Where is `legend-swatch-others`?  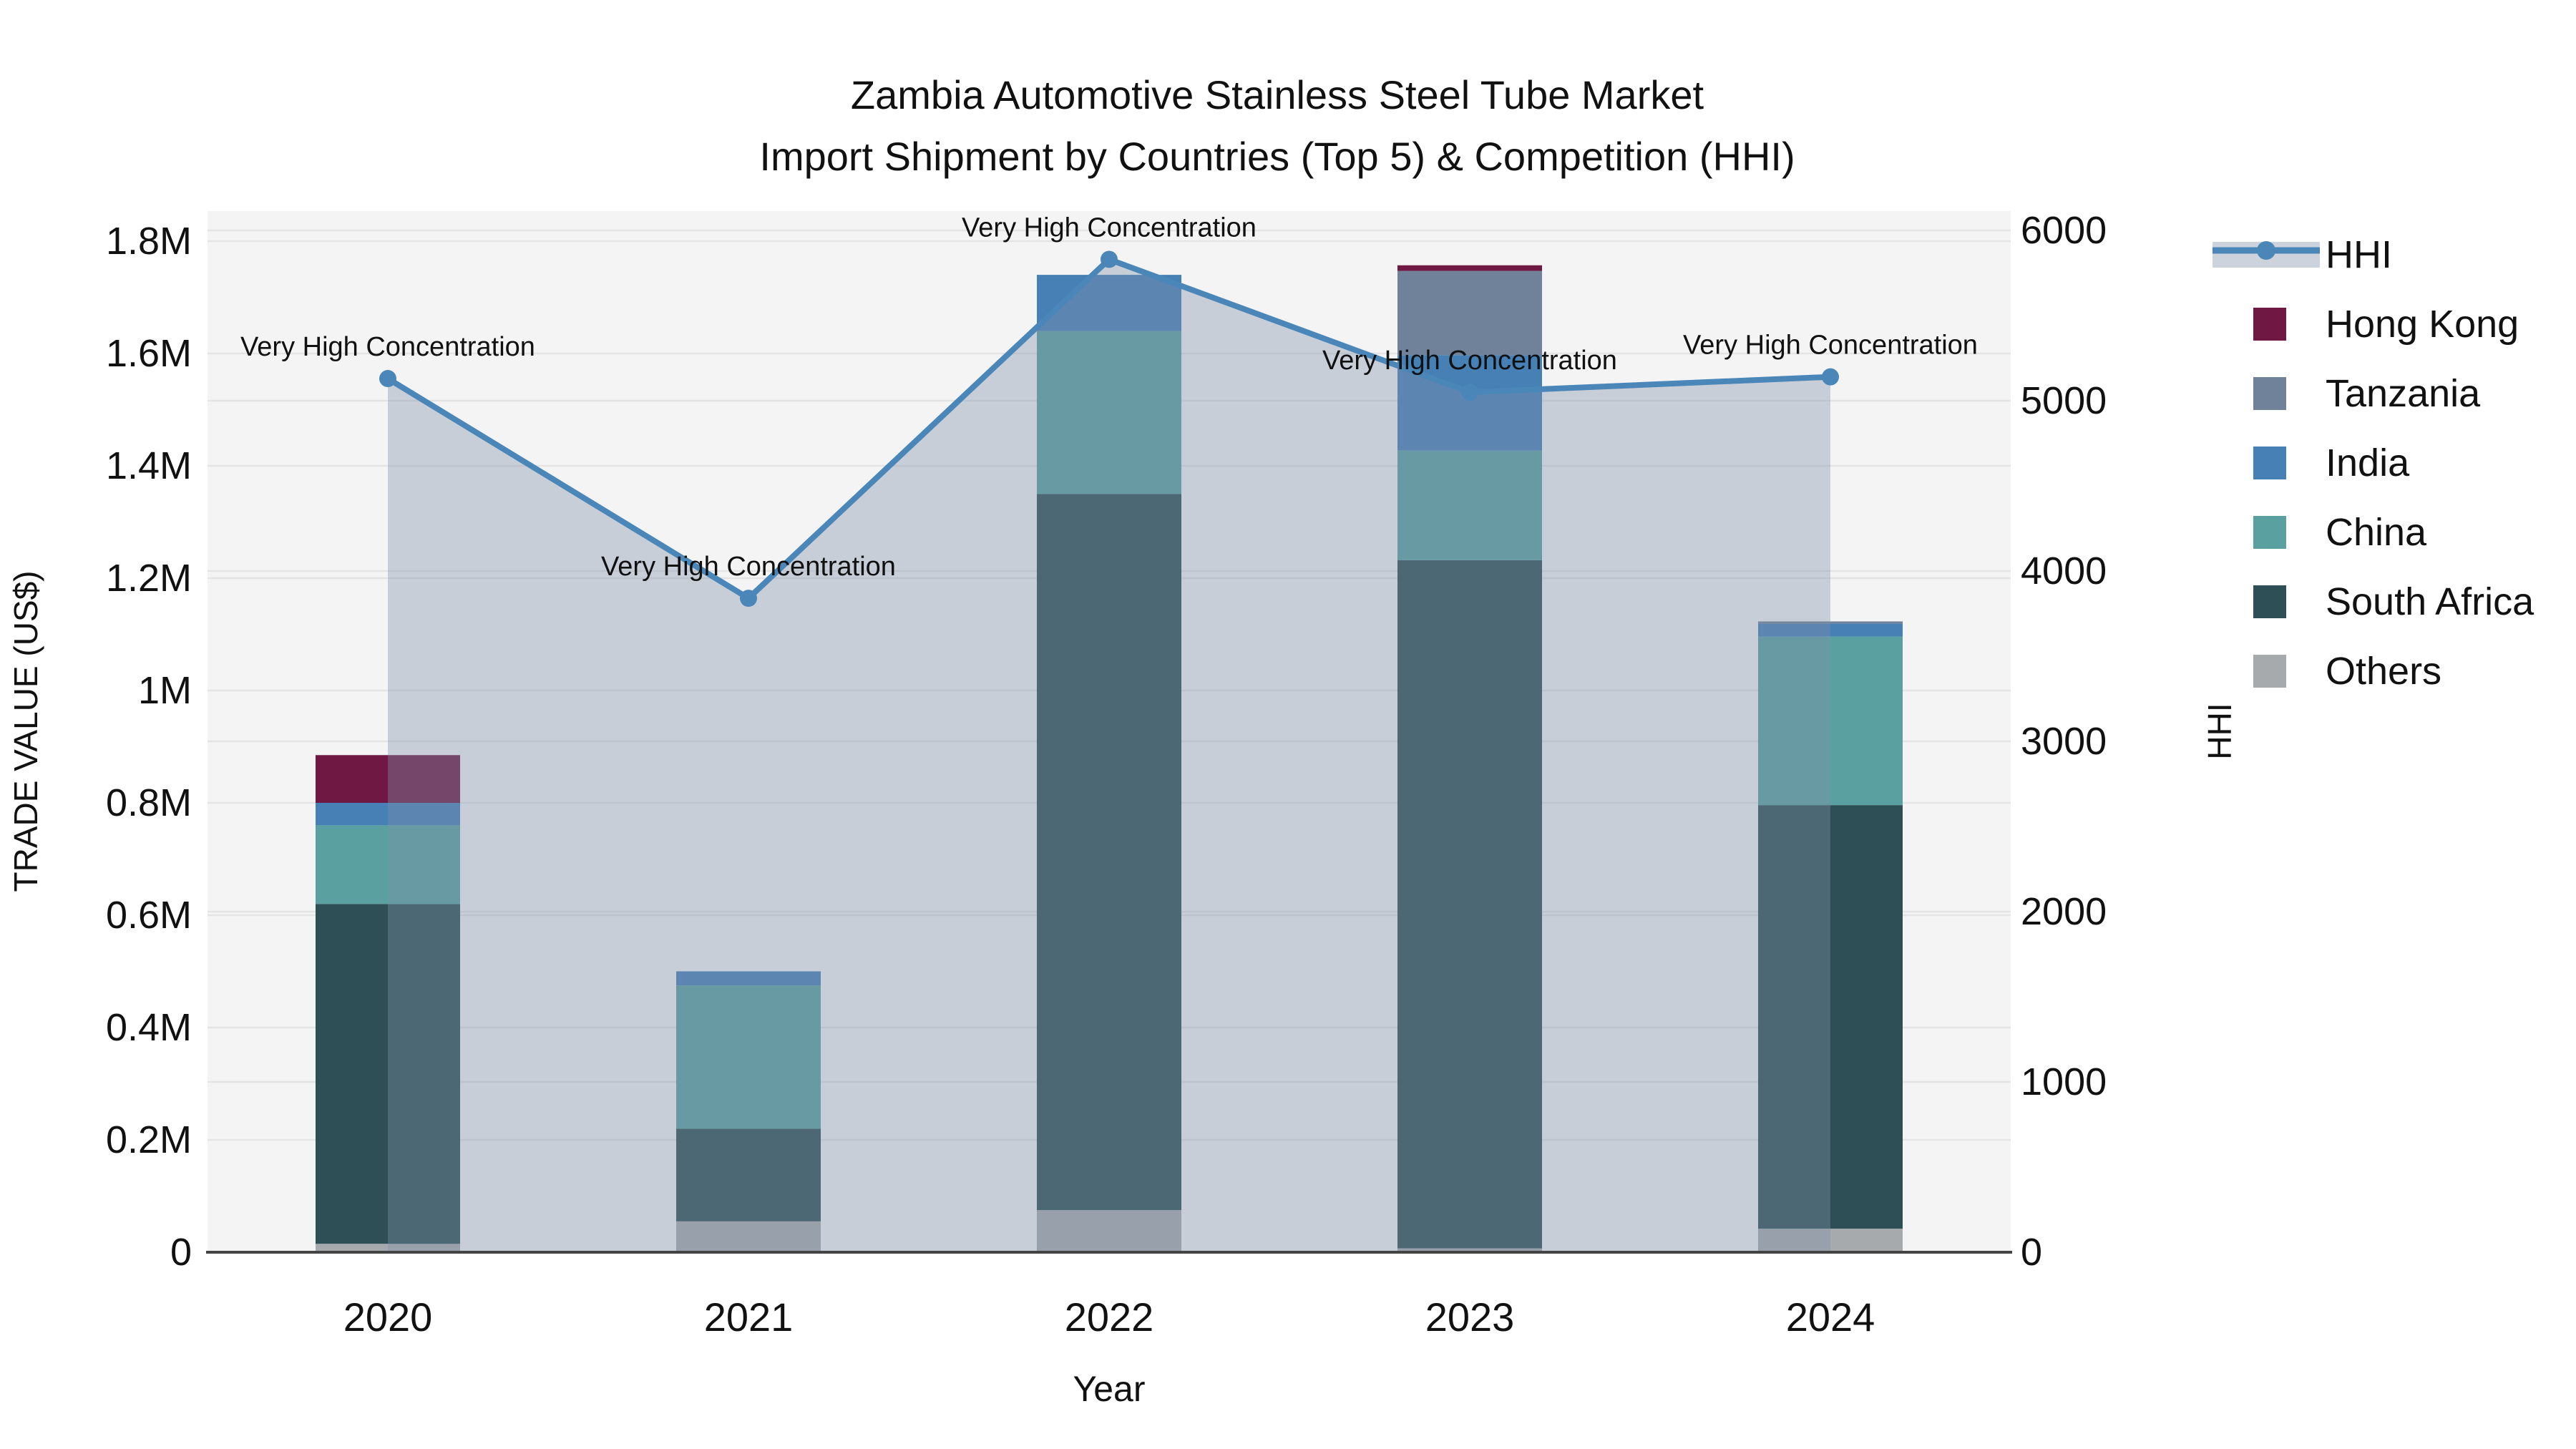 legend-swatch-others is located at coordinates (2269, 671).